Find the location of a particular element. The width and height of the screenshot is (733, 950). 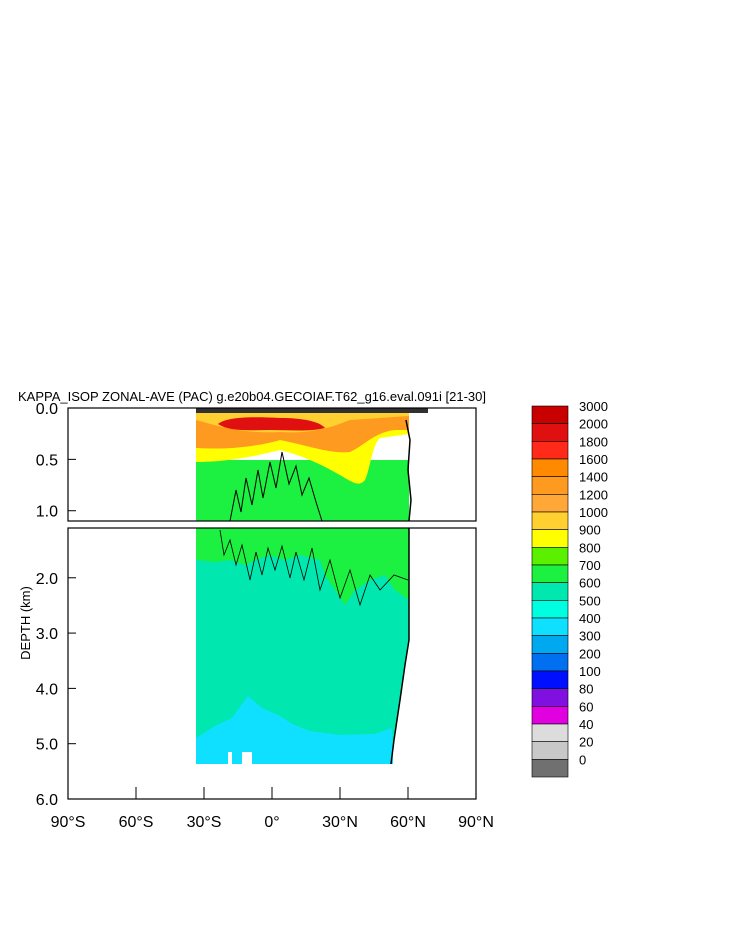

colorbar-label-3: 1600 is located at coordinates (593, 459).